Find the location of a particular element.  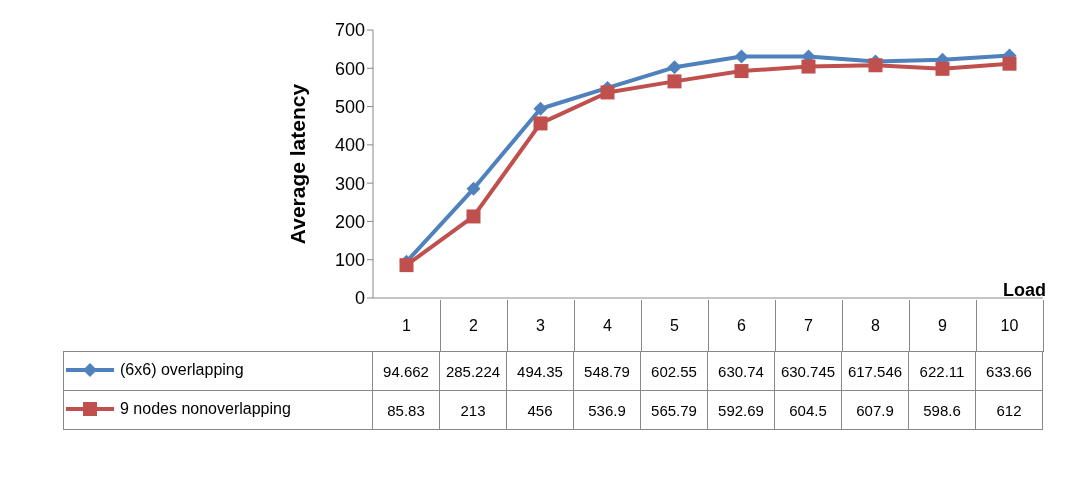

y-tick-label: 400 is located at coordinates (349, 145).